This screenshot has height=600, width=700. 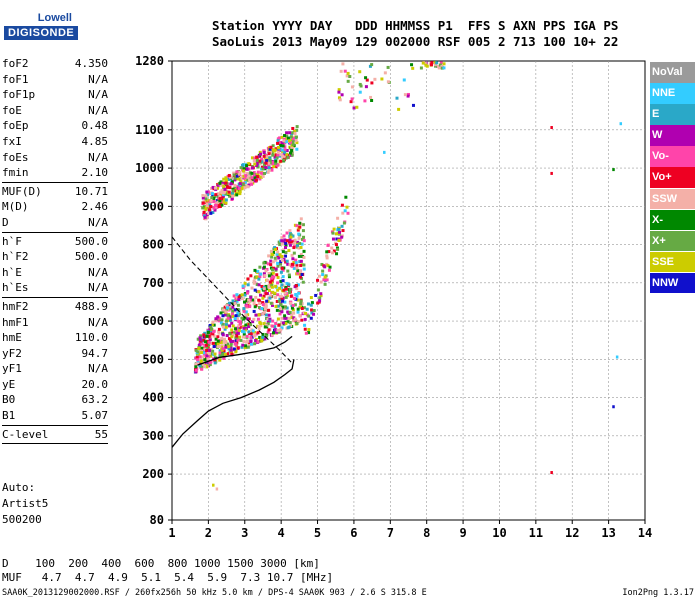 What do you see at coordinates (9, 384) in the screenshot?
I see `param-name: yE` at bounding box center [9, 384].